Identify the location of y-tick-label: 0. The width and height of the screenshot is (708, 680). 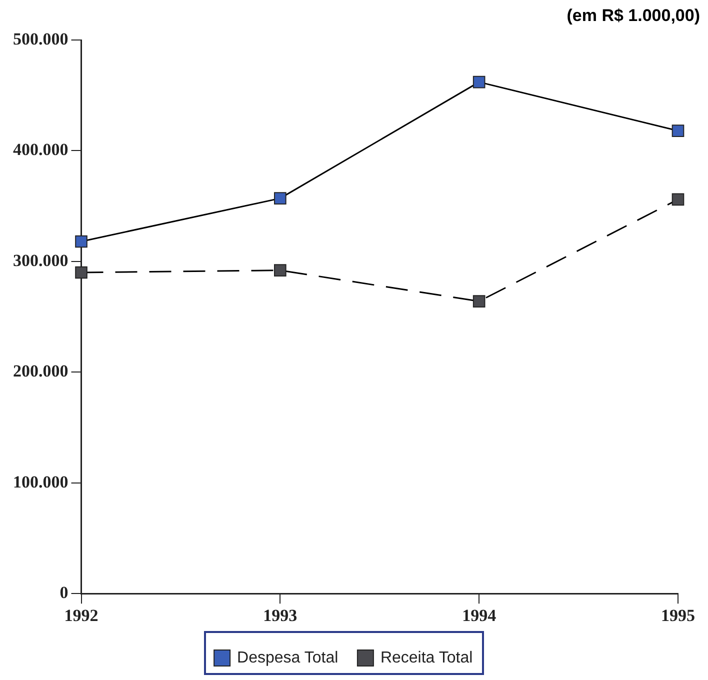
(64, 592).